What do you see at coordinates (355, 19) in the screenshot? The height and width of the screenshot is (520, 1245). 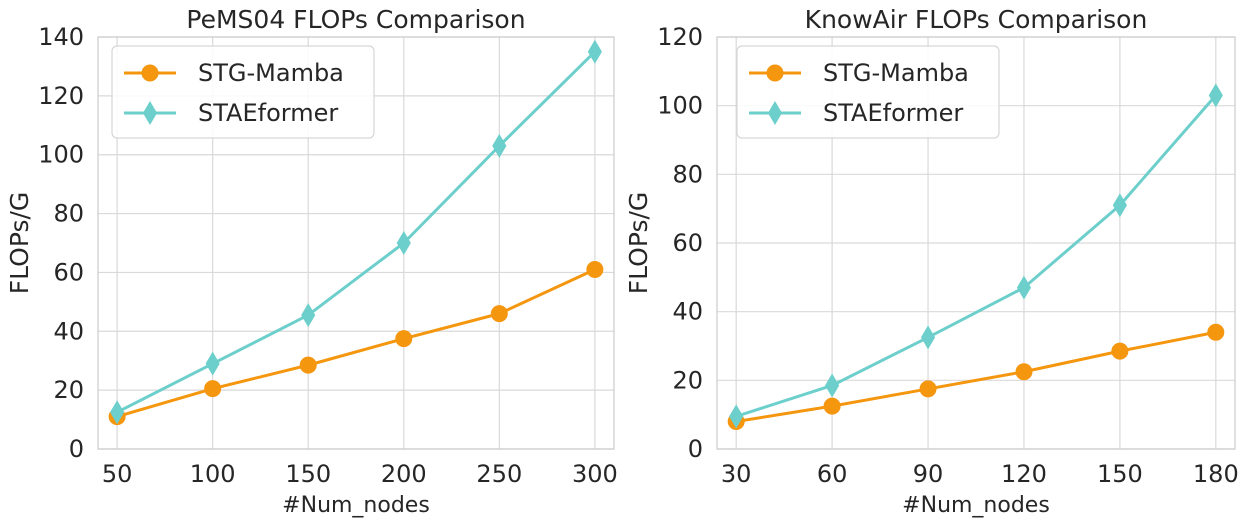 I see `chart-title: PeMS04 FLOPs Comparison` at bounding box center [355, 19].